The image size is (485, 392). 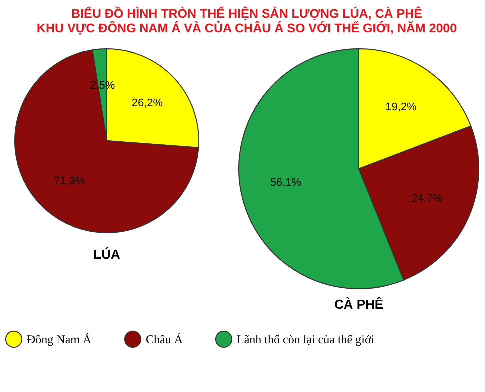 I want to click on legend-label: Lãnh thổ còn lại của thế giới, so click(x=306, y=339).